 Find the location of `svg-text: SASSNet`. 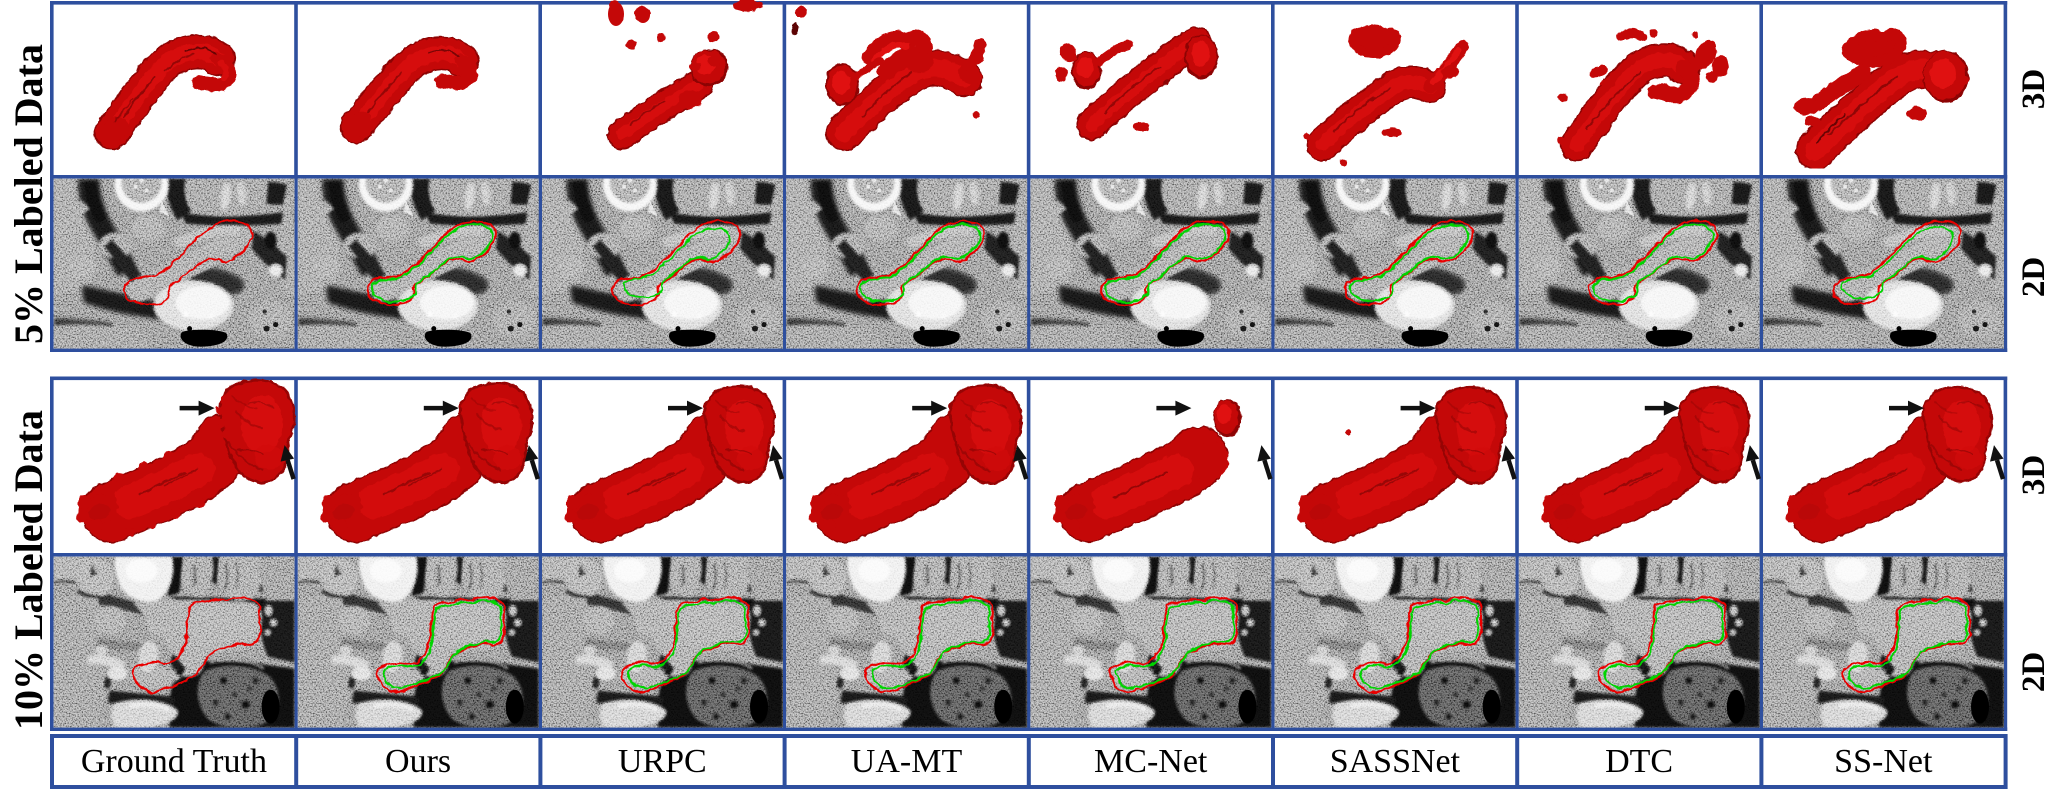

svg-text: SASSNet is located at coordinates (1395, 761).